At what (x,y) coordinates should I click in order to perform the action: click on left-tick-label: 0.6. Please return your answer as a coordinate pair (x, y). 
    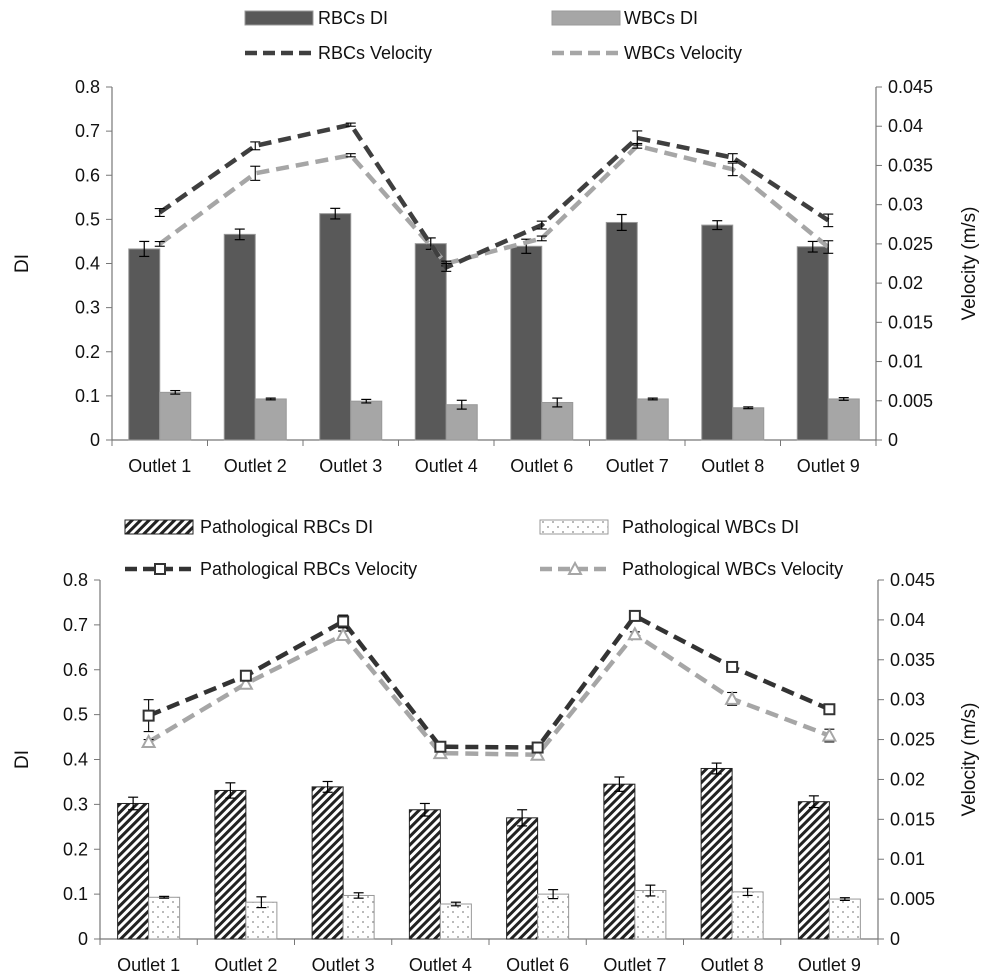
    Looking at the image, I should click on (87, 175).